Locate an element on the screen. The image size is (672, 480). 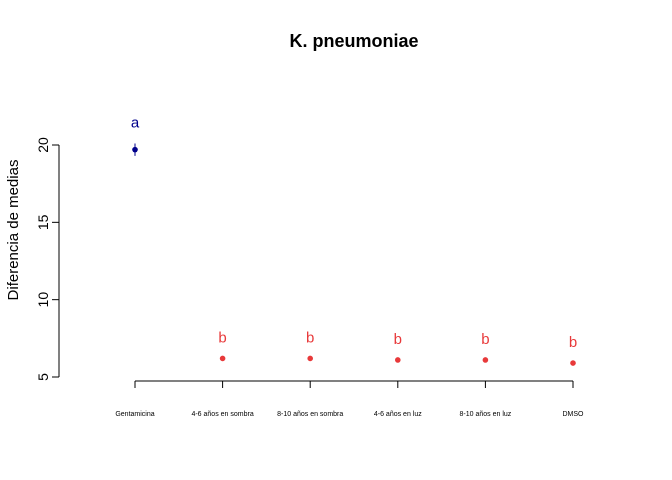
x-tick-label: 4-6 años en sombra is located at coordinates (222, 414).